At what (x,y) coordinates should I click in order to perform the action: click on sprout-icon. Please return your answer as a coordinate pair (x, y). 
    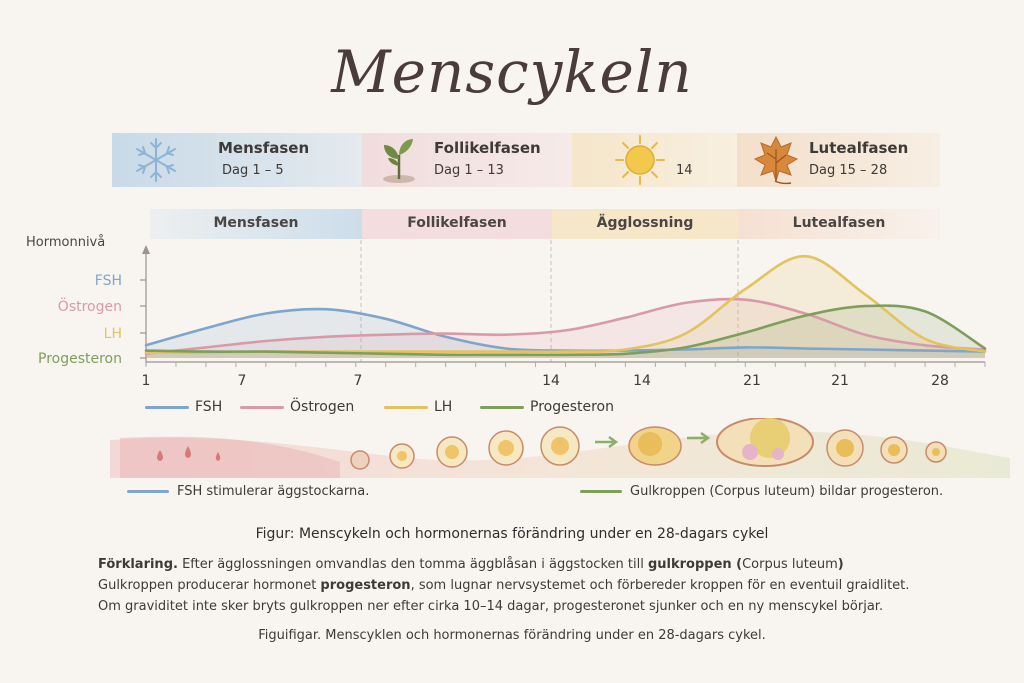
    Looking at the image, I should click on (399, 161).